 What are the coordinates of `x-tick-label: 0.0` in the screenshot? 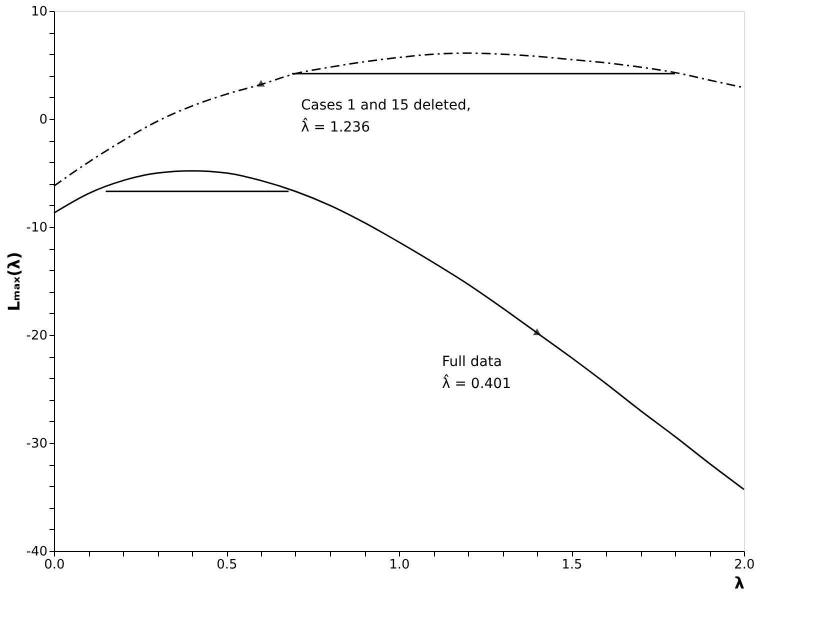 It's located at (54, 565).